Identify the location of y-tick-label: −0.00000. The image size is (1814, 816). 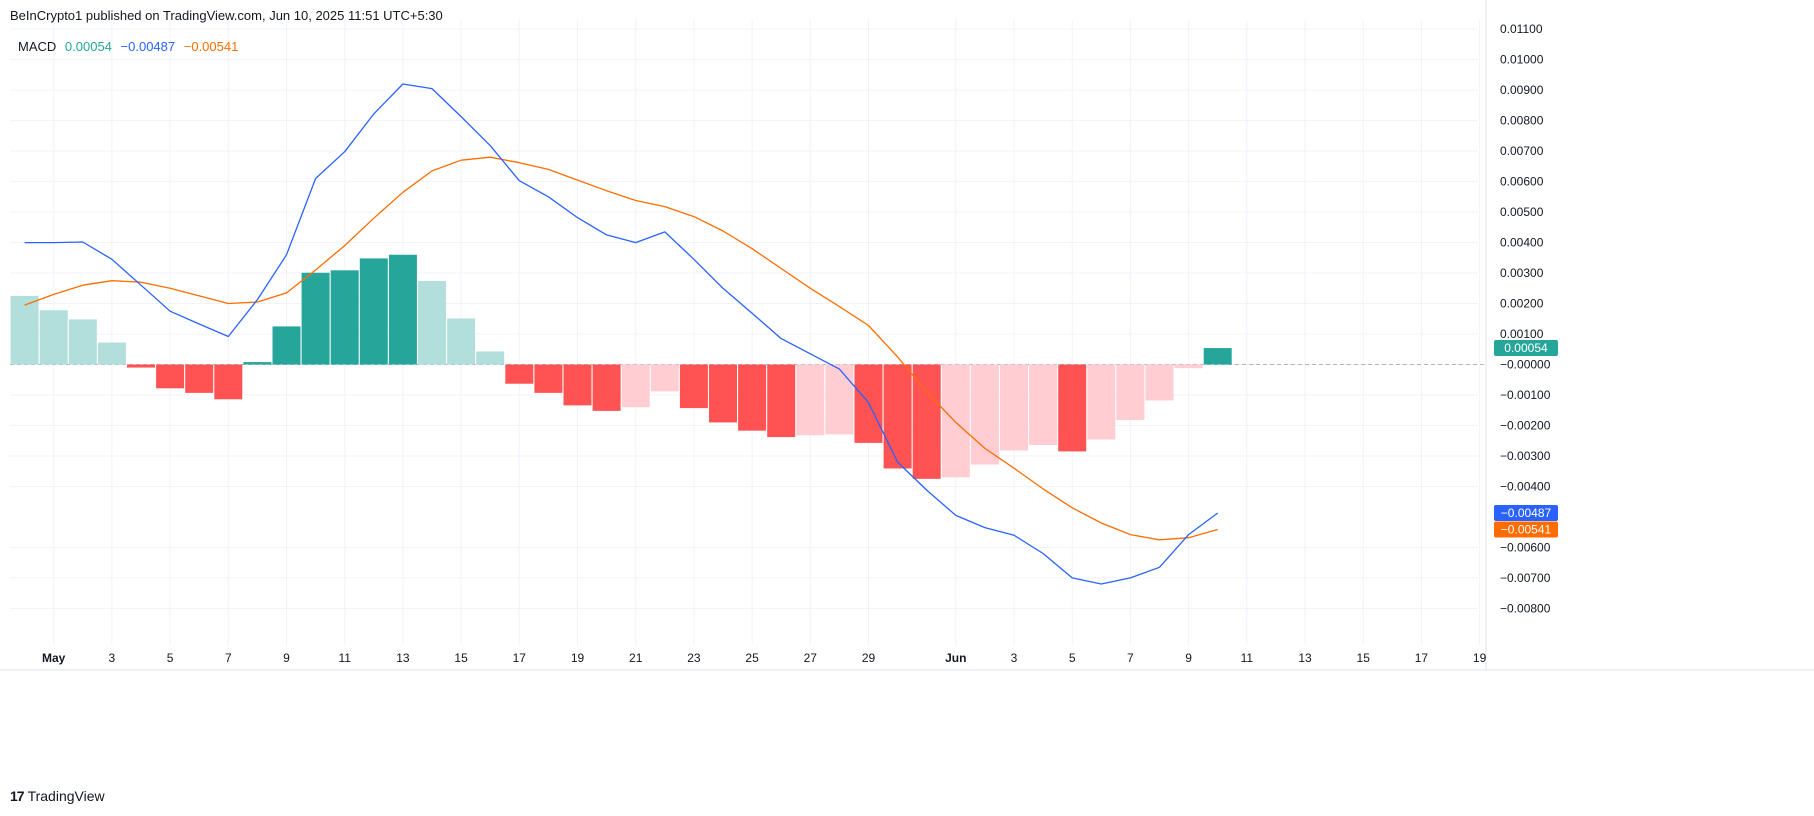
(1525, 365).